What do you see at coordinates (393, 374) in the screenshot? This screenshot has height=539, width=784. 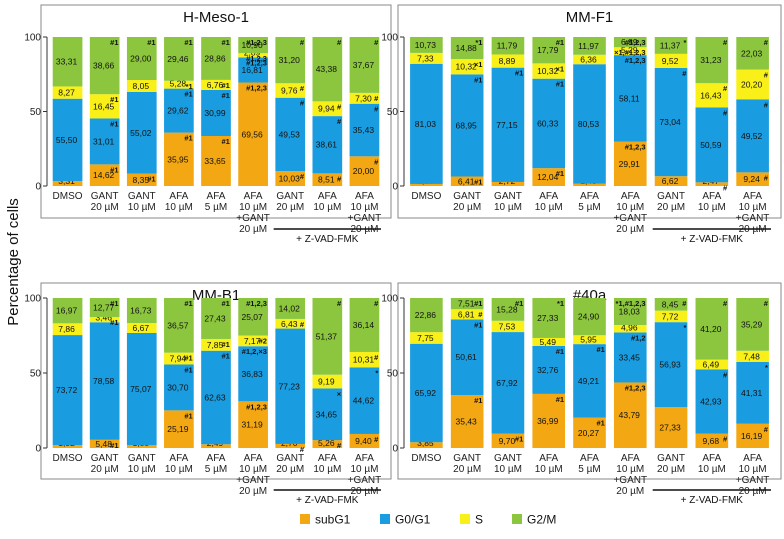 I see `y-tick-label: 50` at bounding box center [393, 374].